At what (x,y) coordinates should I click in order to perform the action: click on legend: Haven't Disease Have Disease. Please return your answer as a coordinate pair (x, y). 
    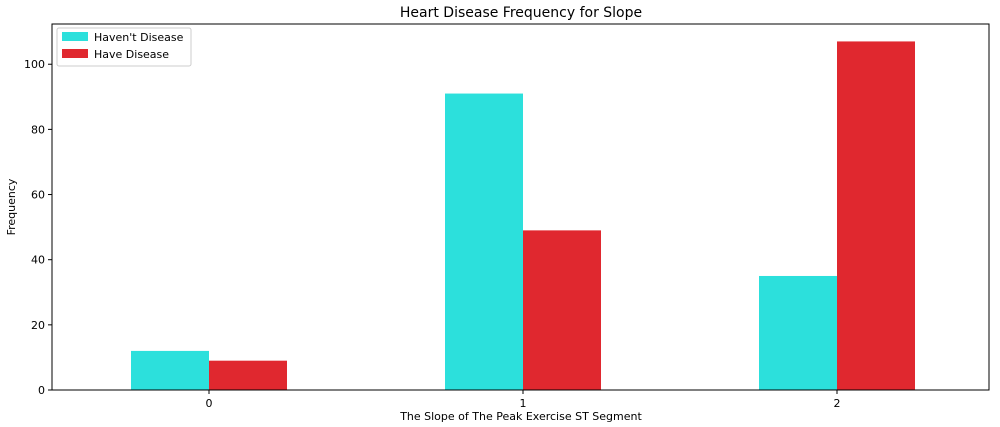
    Looking at the image, I should click on (124, 47).